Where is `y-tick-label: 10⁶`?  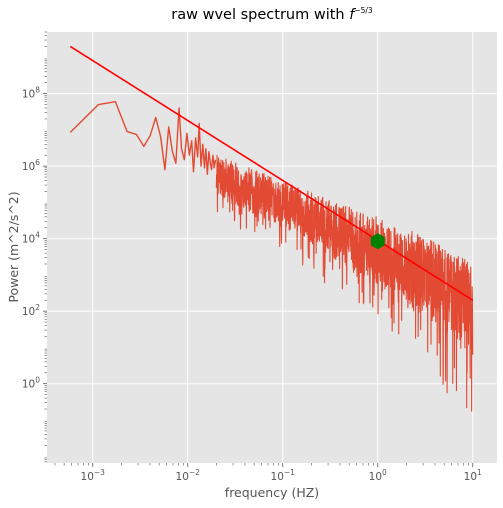 y-tick-label: 10⁶ is located at coordinates (31, 165).